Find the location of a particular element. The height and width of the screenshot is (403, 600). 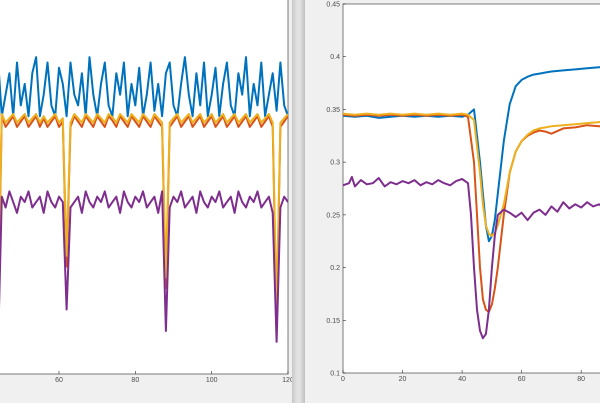

y-tick-label: 0.45 is located at coordinates (333, 5).